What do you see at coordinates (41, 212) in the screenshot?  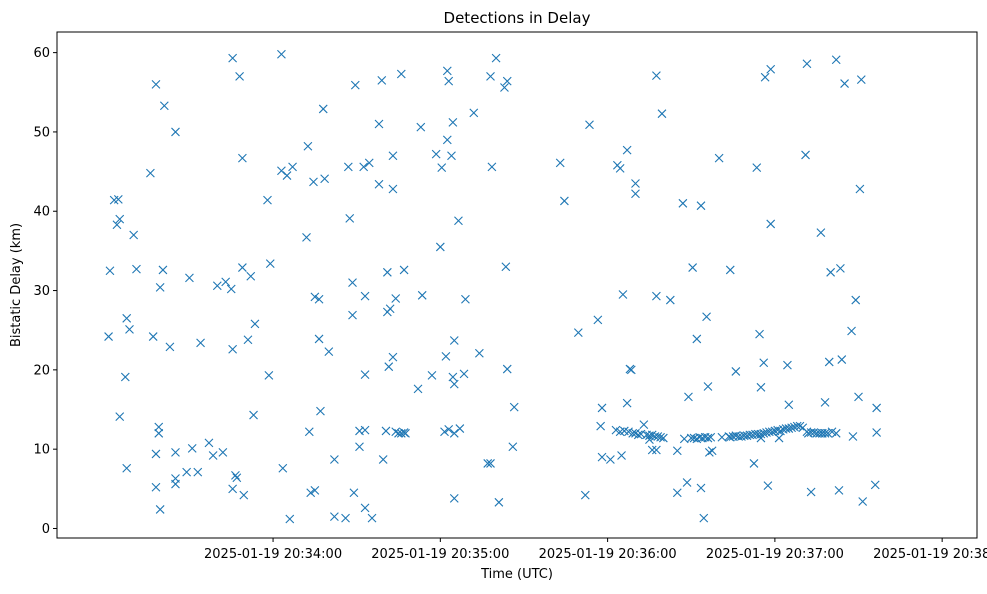 I see `y-tick-label: 40` at bounding box center [41, 212].